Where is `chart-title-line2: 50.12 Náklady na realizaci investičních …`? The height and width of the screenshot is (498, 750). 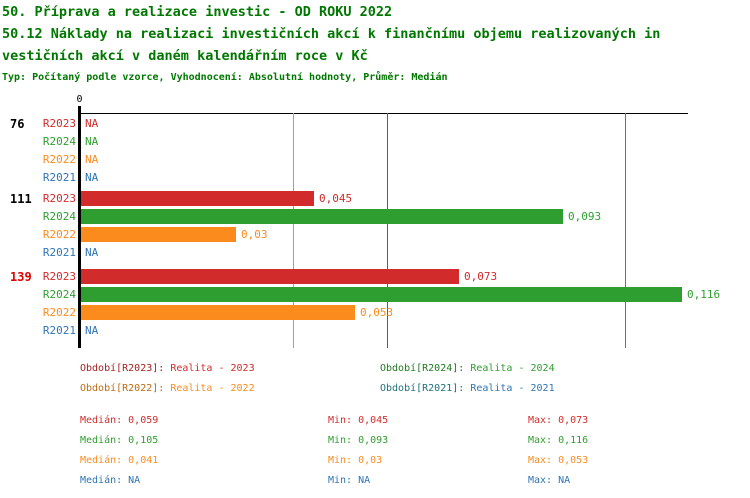
chart-title-line2: 50.12 Náklady na realizaci investičních … is located at coordinates (331, 34).